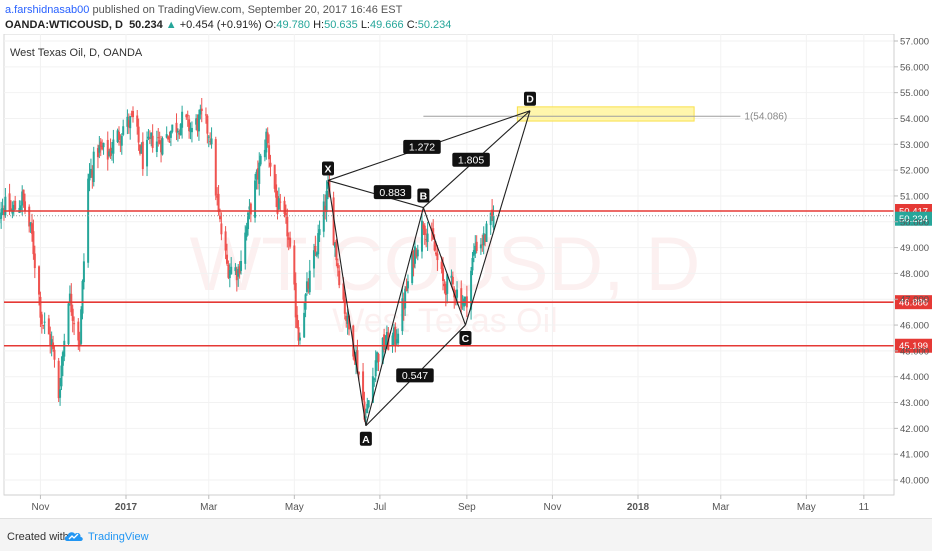 The width and height of the screenshot is (932, 551). Describe the element at coordinates (497, 218) in the screenshot. I see `pattern-leg-cd` at that location.